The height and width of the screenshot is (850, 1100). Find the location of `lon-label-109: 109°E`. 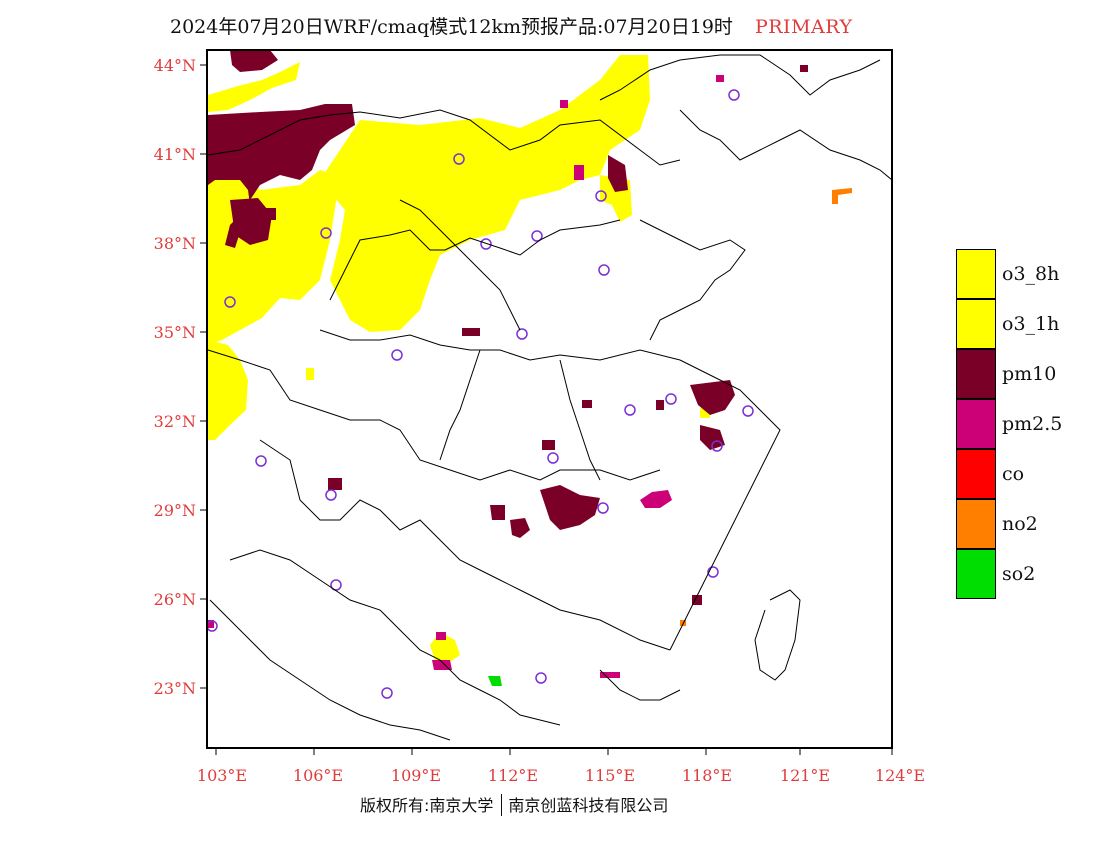

lon-label-109: 109°E is located at coordinates (416, 775).